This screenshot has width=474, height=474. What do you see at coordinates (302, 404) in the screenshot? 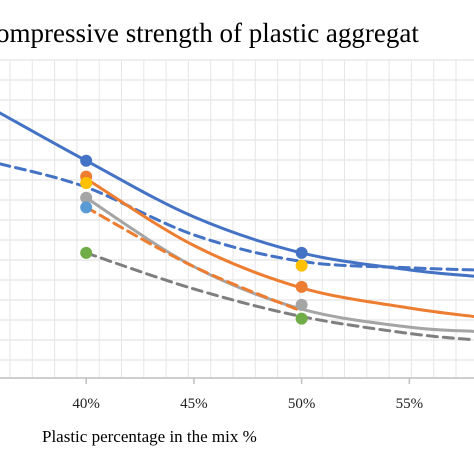
I see `x-tick-label: 50%` at bounding box center [302, 404].